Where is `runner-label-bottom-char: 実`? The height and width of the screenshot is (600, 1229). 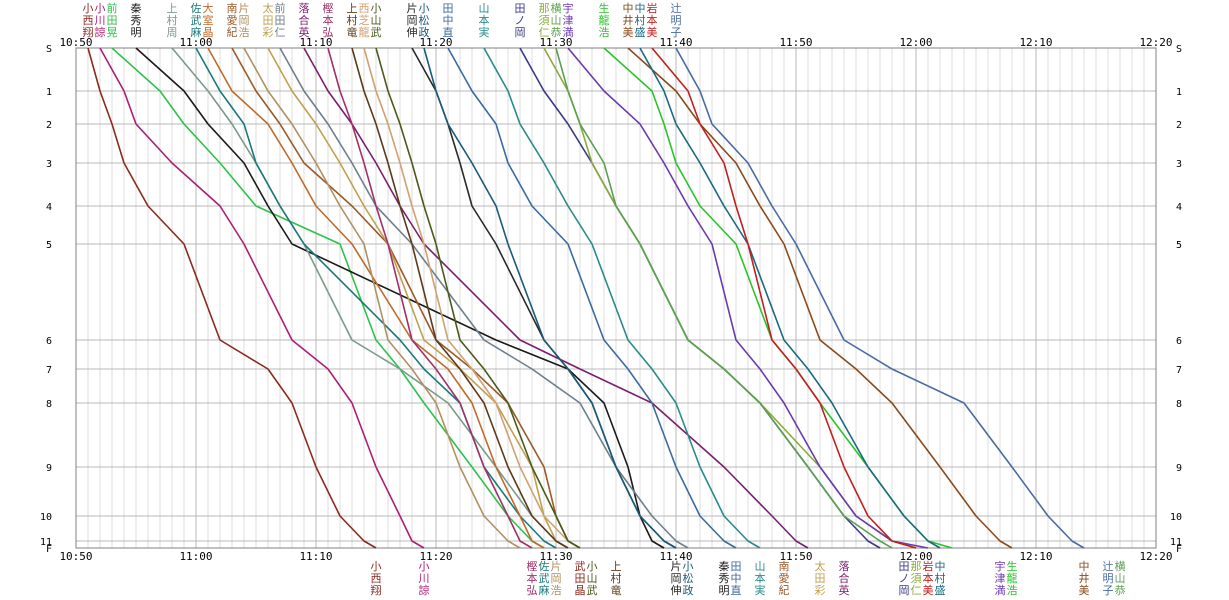
runner-label-bottom-char: 実 is located at coordinates (760, 590).